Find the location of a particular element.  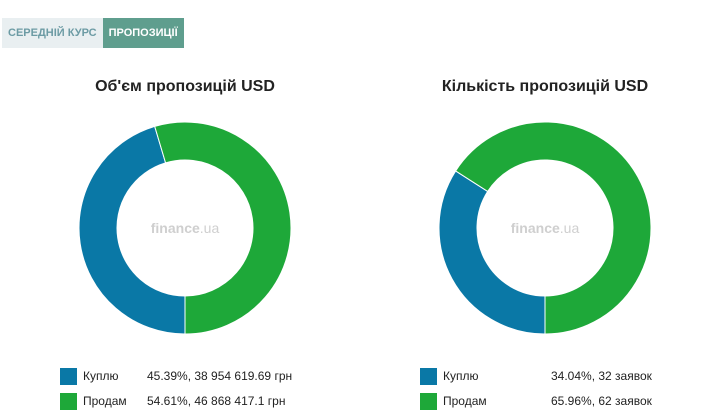

chart-title-volume: Об'єм пропозицій USD is located at coordinates (185, 86).